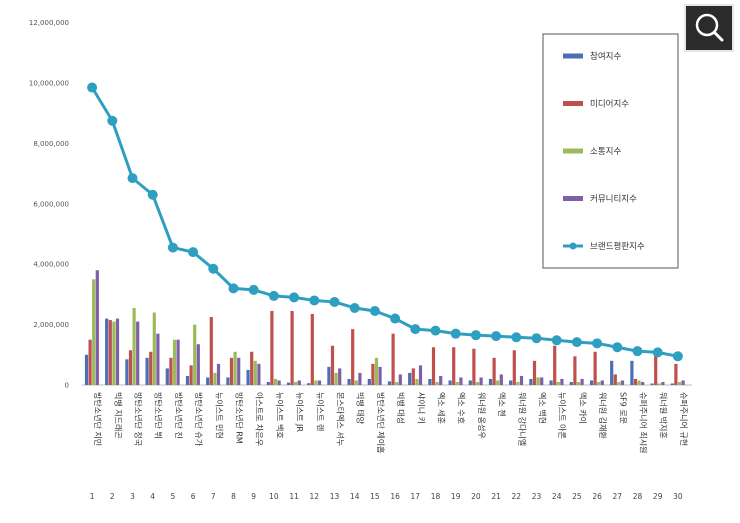 The width and height of the screenshot is (740, 523). What do you see at coordinates (260, 419) in the screenshot?
I see `x-category-label: 아스트로 차은우` at bounding box center [260, 419].